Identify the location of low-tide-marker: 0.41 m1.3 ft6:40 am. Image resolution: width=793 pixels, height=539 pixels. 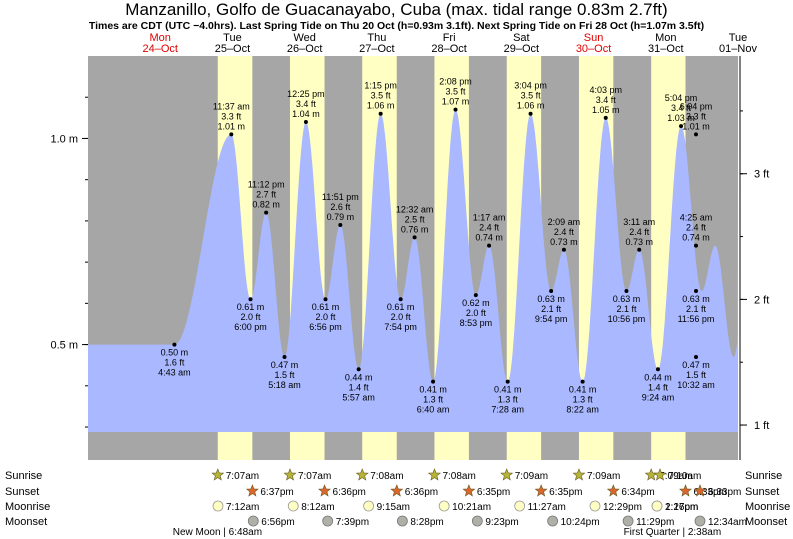
(433, 397).